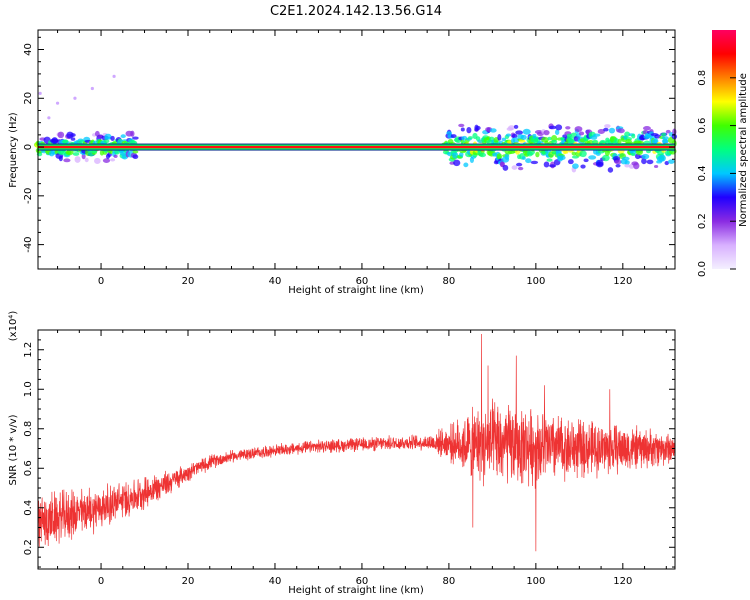  What do you see at coordinates (702, 126) in the screenshot?
I see `colorbar-tick-label: 0.6` at bounding box center [702, 126].